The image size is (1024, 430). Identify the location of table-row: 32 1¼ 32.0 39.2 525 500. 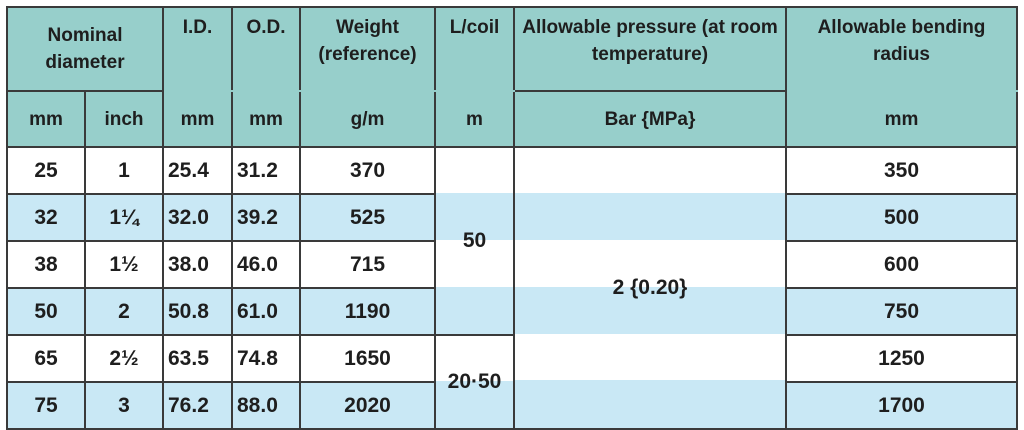
(512, 217).